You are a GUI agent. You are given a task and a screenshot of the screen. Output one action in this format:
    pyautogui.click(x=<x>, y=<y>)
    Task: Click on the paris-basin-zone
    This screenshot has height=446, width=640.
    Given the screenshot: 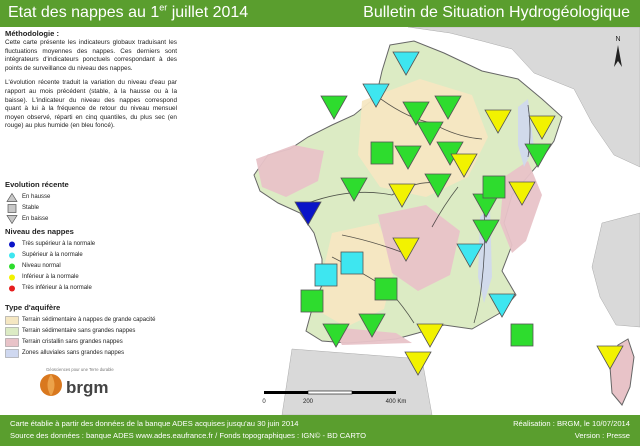 What is the action you would take?
    pyautogui.click(x=423, y=138)
    